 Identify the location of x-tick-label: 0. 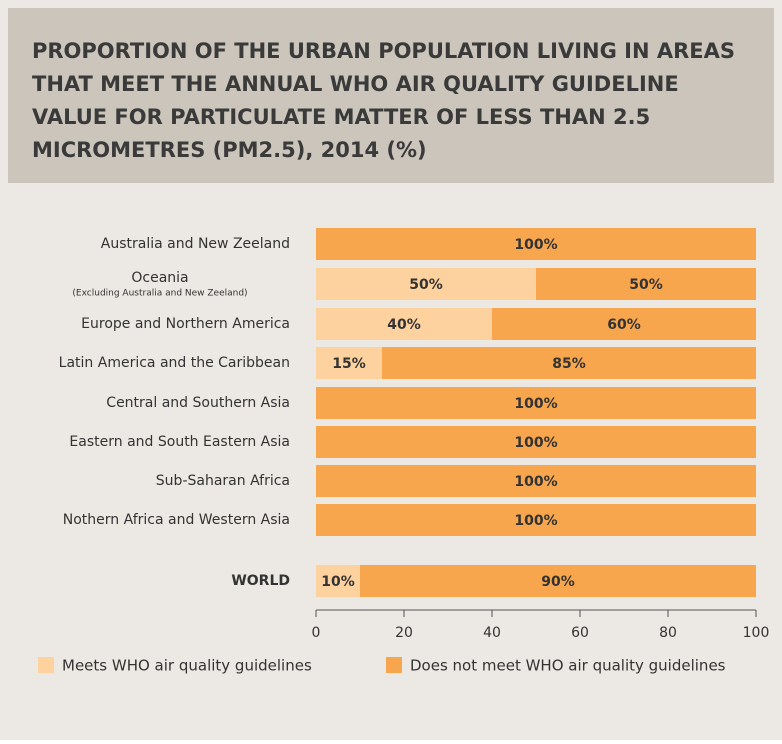
(316, 633).